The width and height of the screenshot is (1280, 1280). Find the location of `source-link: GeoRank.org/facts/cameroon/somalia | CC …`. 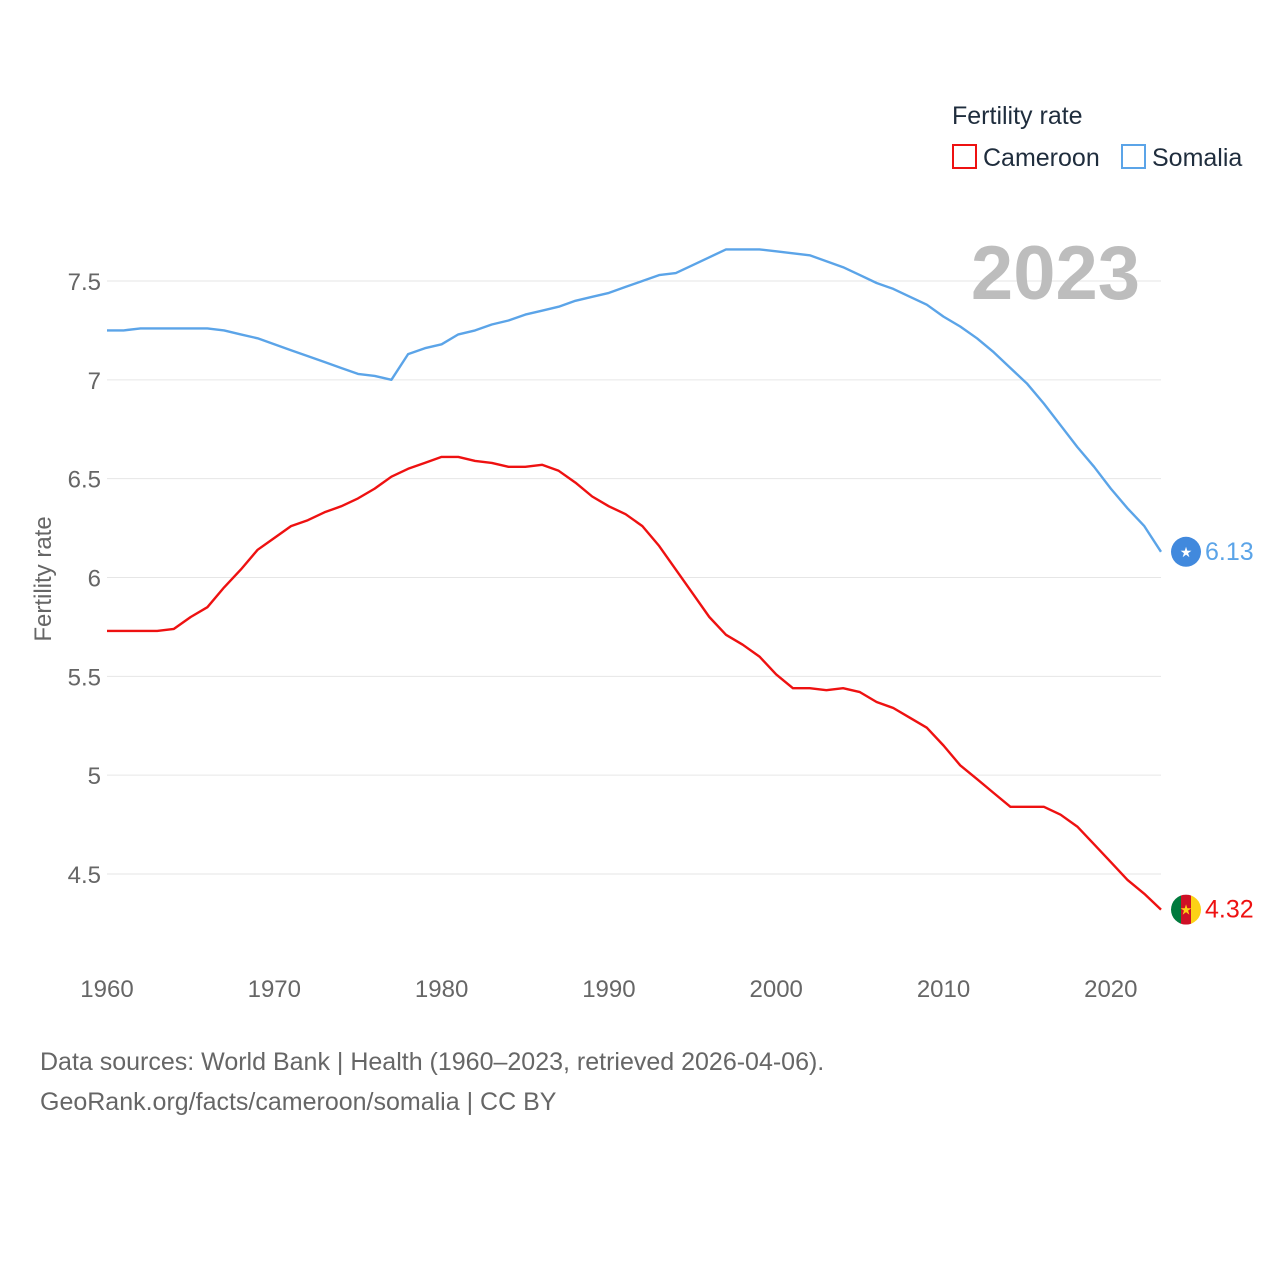

source-link: GeoRank.org/facts/cameroon/somalia | CC … is located at coordinates (298, 1102).